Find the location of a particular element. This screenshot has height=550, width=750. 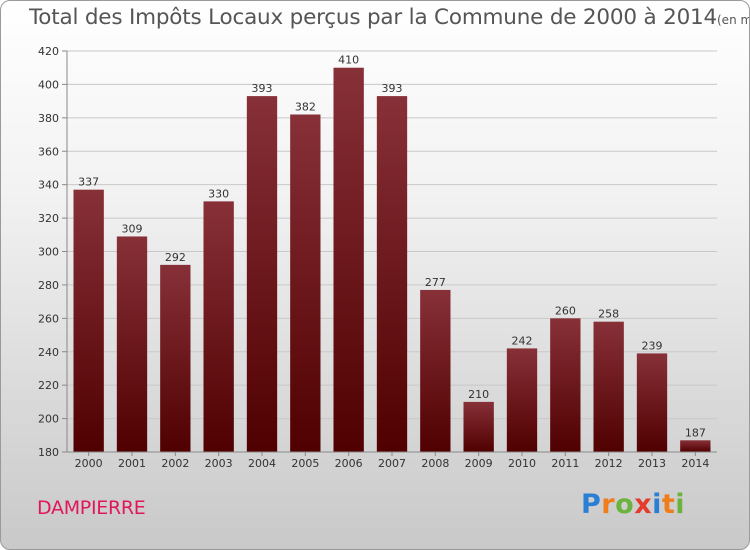

bar-value-label: 258 is located at coordinates (608, 314).